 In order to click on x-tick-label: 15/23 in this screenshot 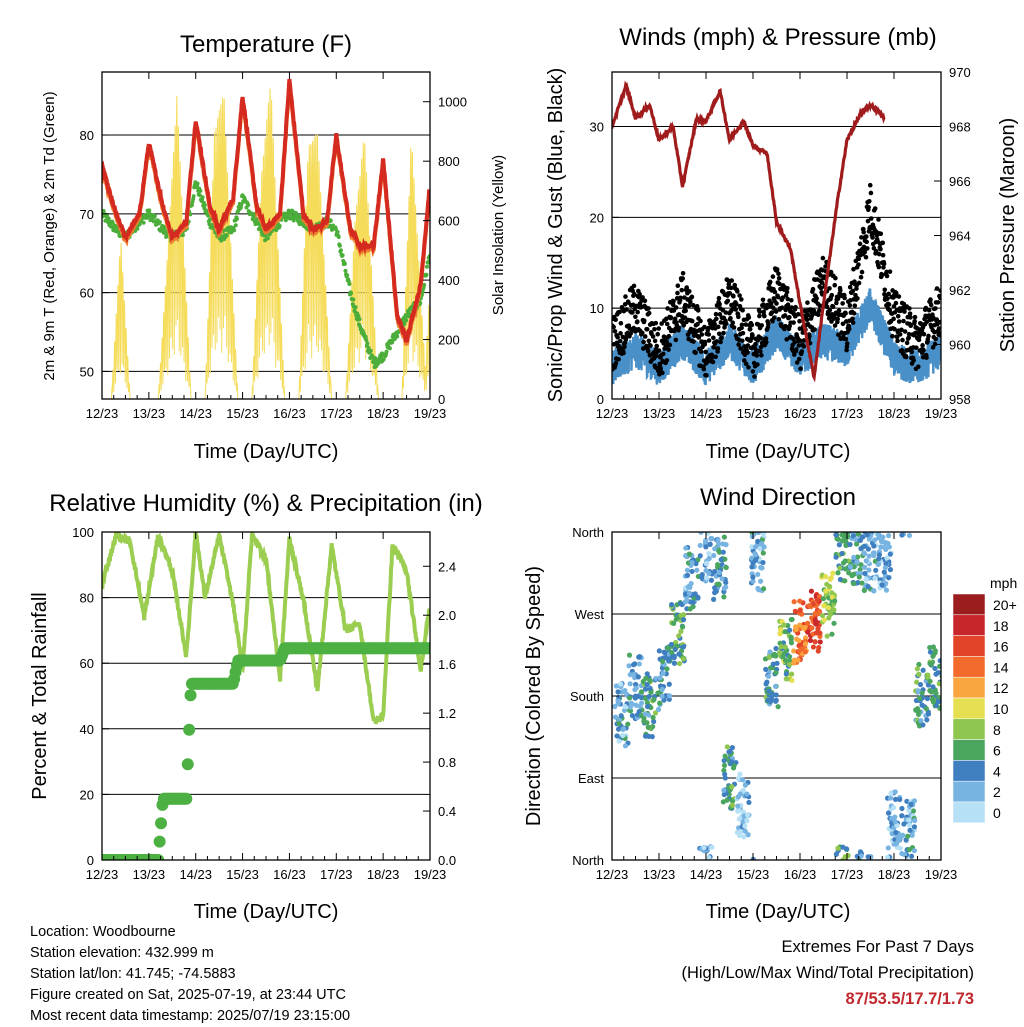, I will do `click(242, 874)`.